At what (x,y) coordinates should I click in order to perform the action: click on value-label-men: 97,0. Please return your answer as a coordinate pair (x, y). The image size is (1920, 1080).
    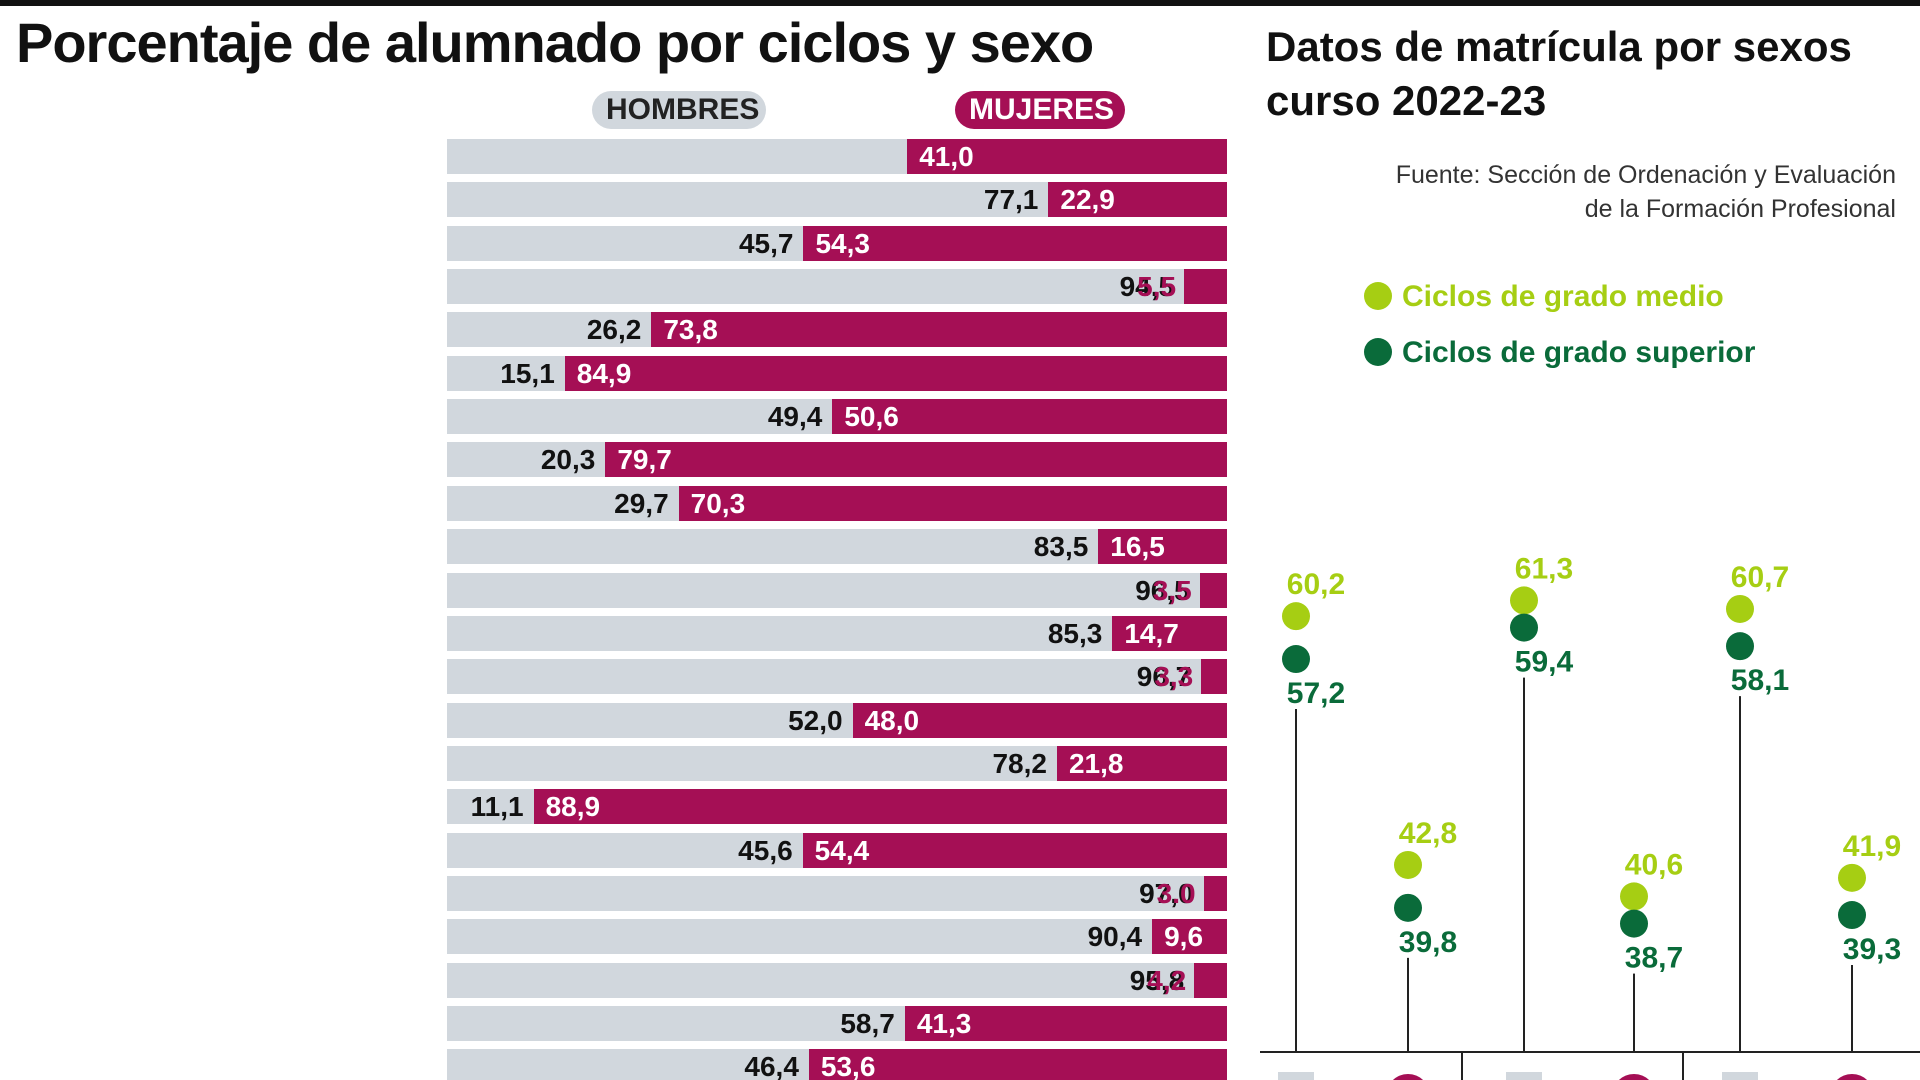
    Looking at the image, I should click on (1166, 893).